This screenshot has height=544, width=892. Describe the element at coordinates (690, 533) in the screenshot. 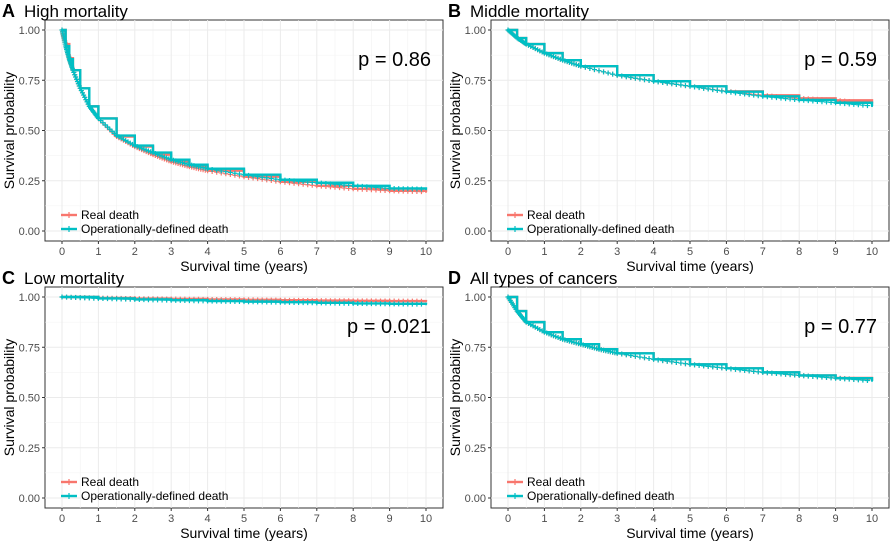

I see `x-axis-title: Survival time (years)` at that location.